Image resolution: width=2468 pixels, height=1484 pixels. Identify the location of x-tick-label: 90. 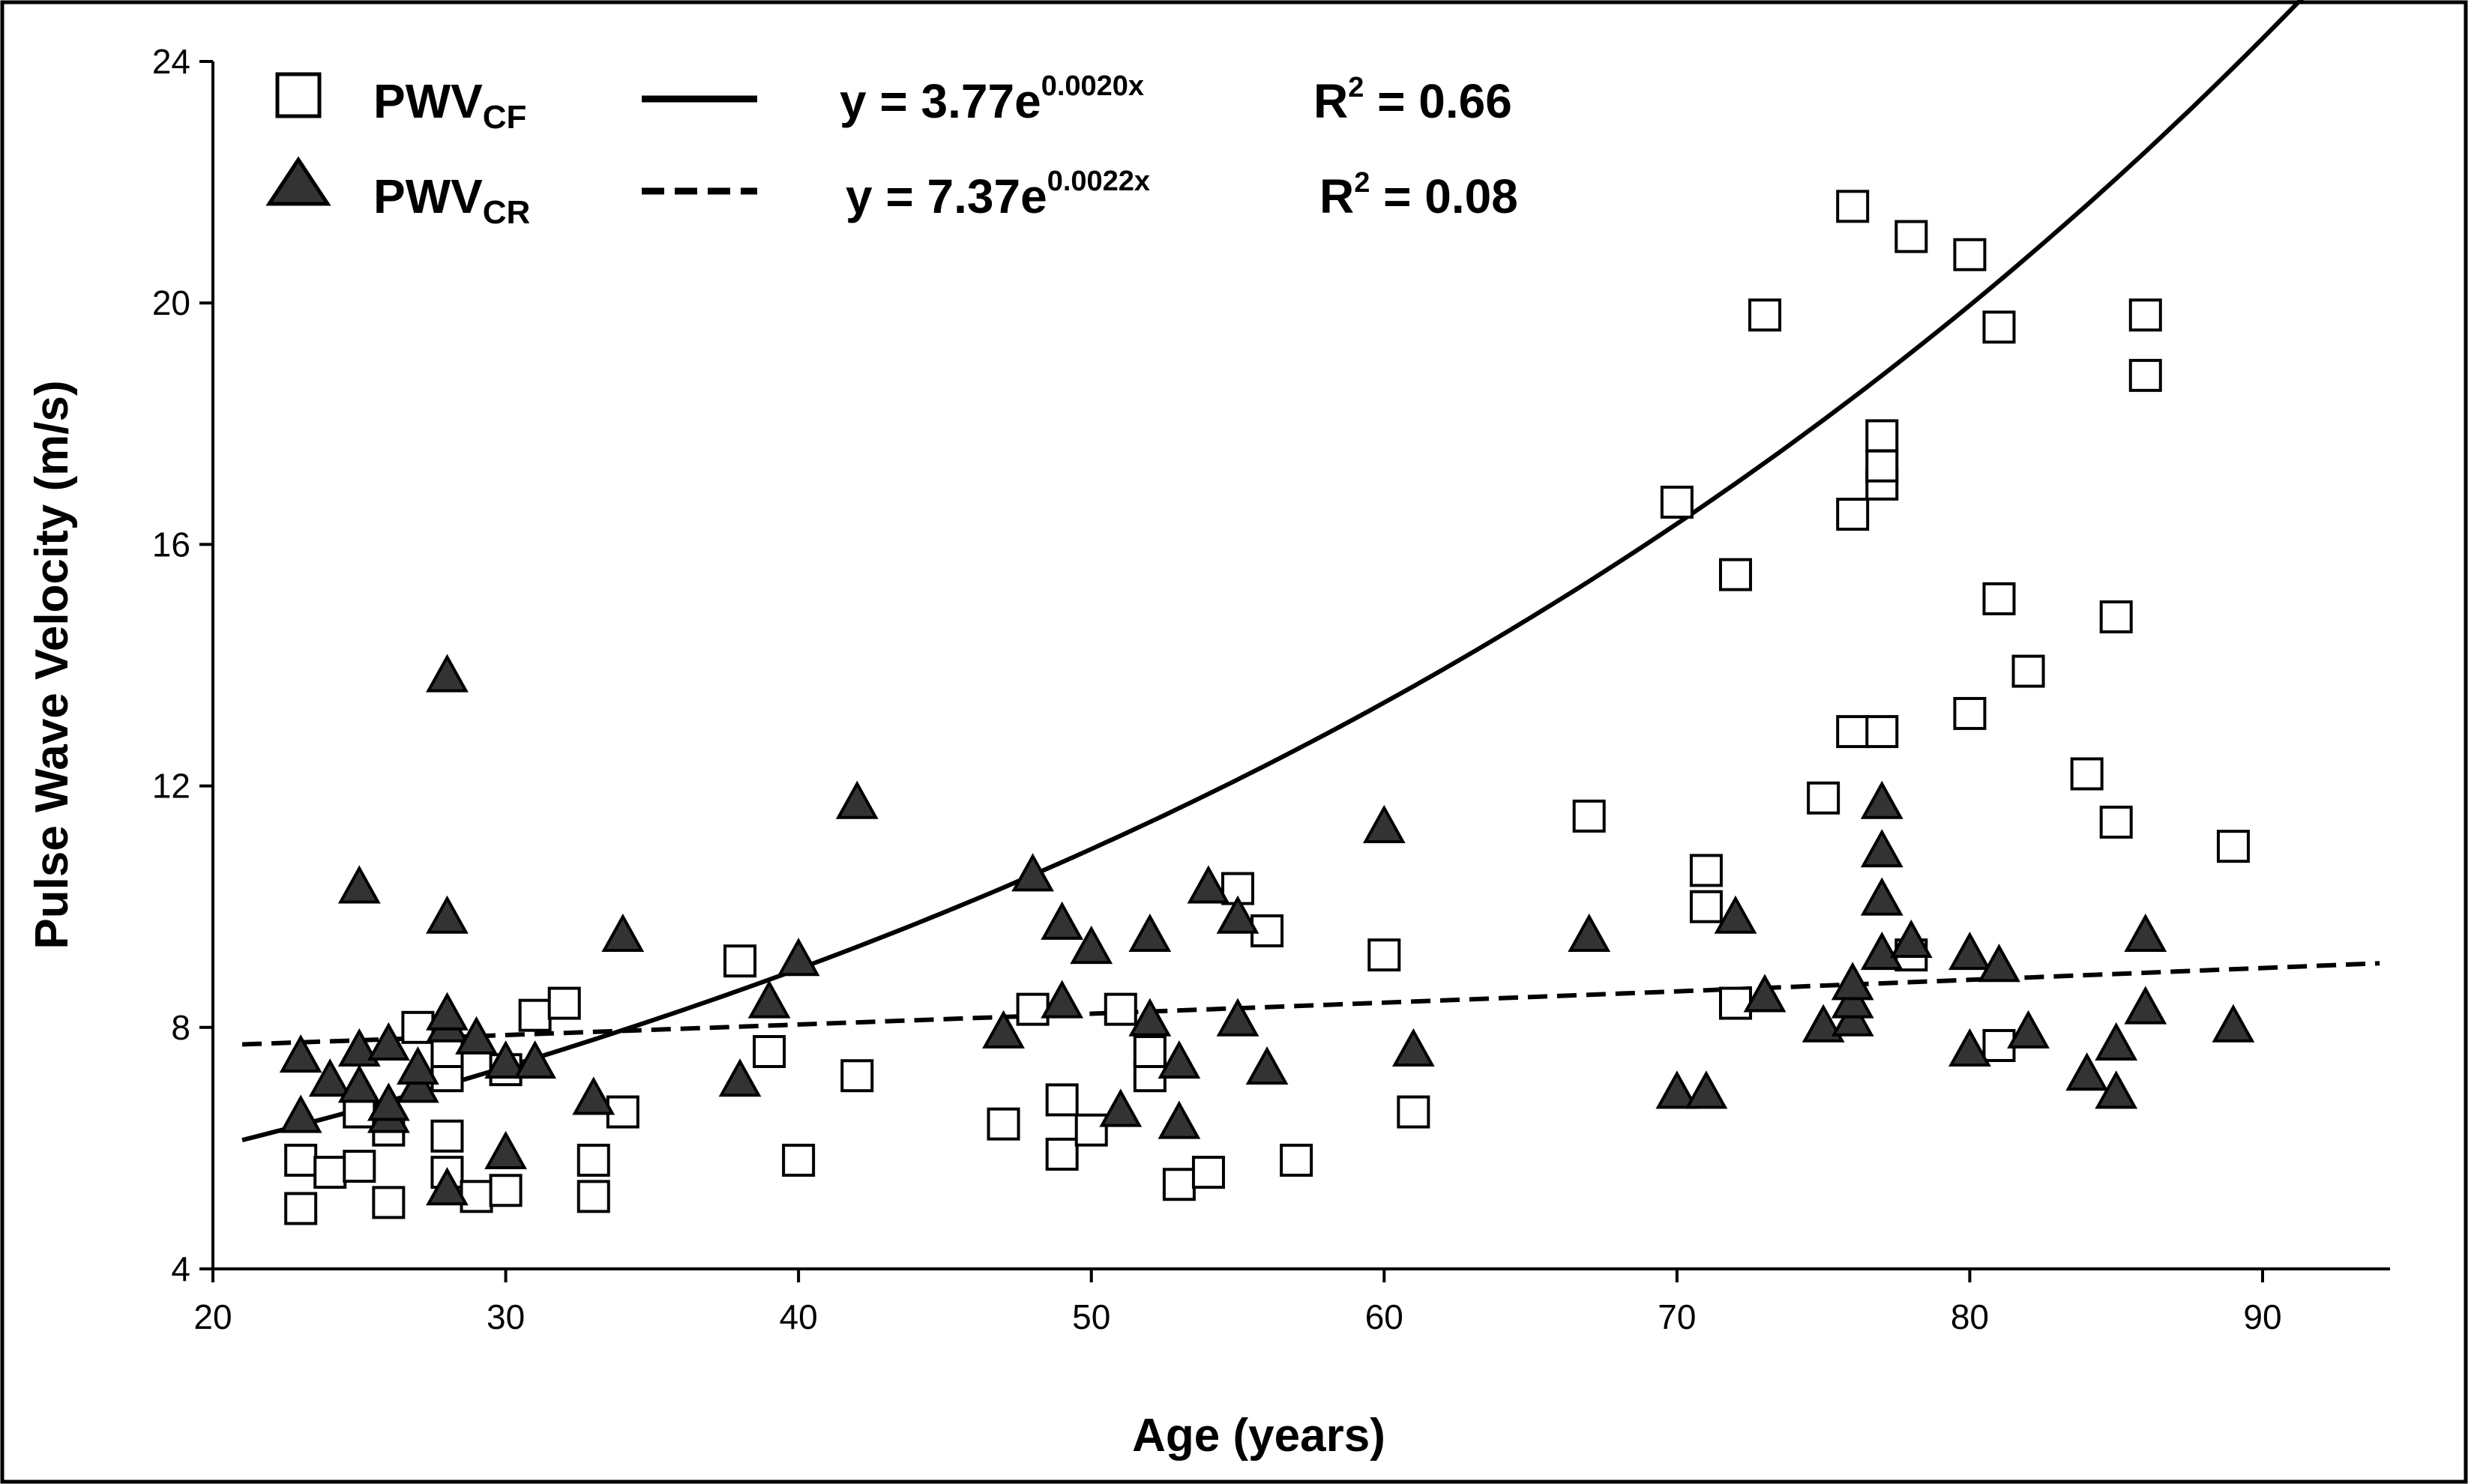
(2262, 1317).